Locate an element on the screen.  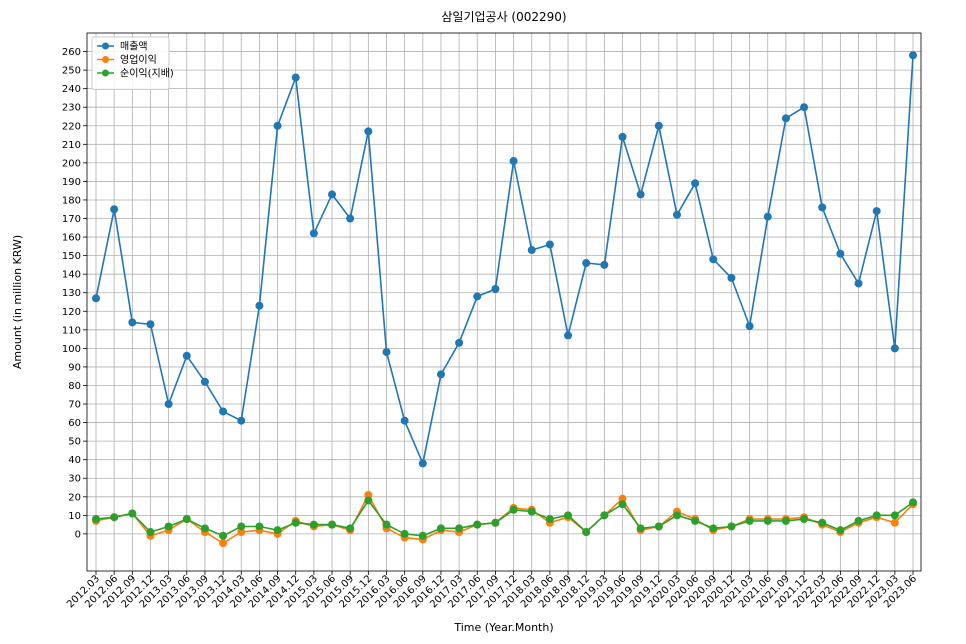
y-tick-label: 100 is located at coordinates (71, 349).